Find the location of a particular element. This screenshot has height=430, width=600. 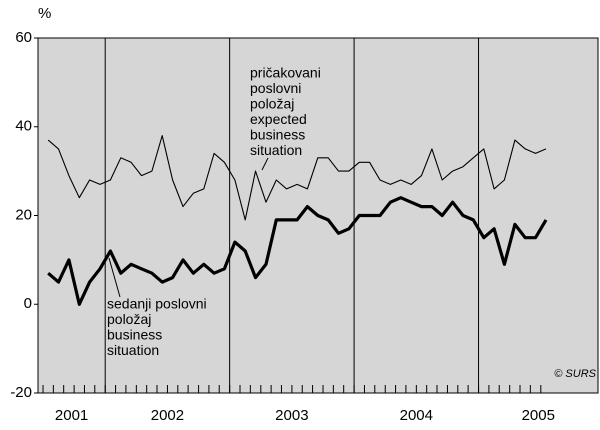

x-year-label: 2001 is located at coordinates (71, 415).